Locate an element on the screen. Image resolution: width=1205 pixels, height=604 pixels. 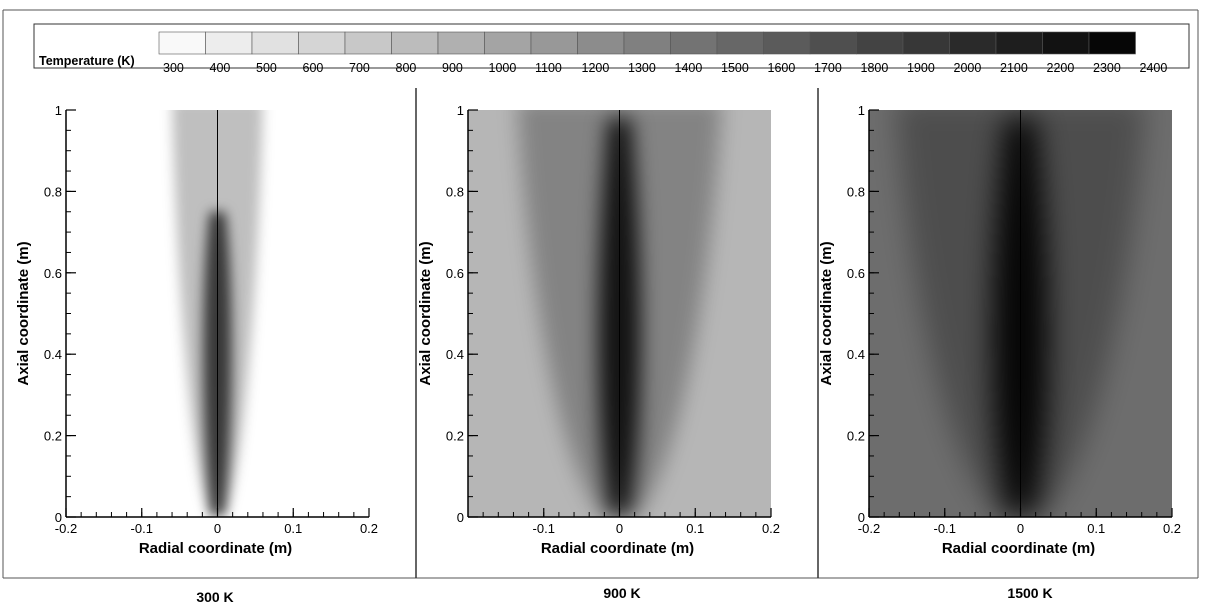
colorbar-tick-label: 900 is located at coordinates (452, 68).